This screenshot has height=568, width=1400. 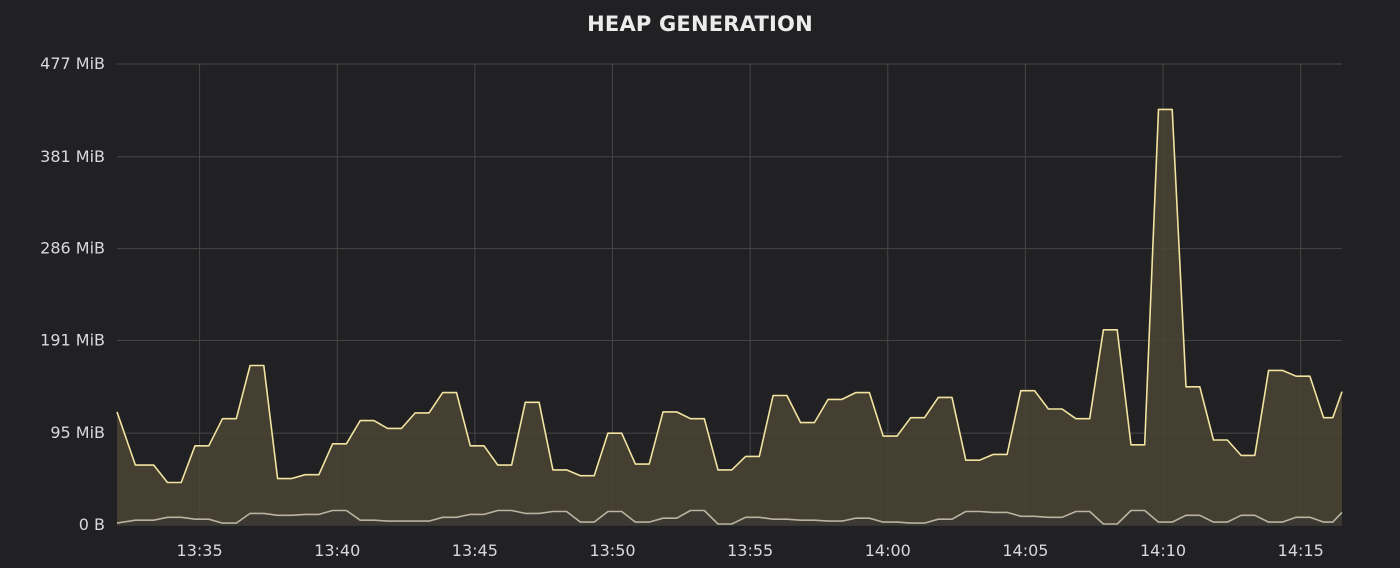 I want to click on y-tick-label: 0 B, so click(x=92, y=524).